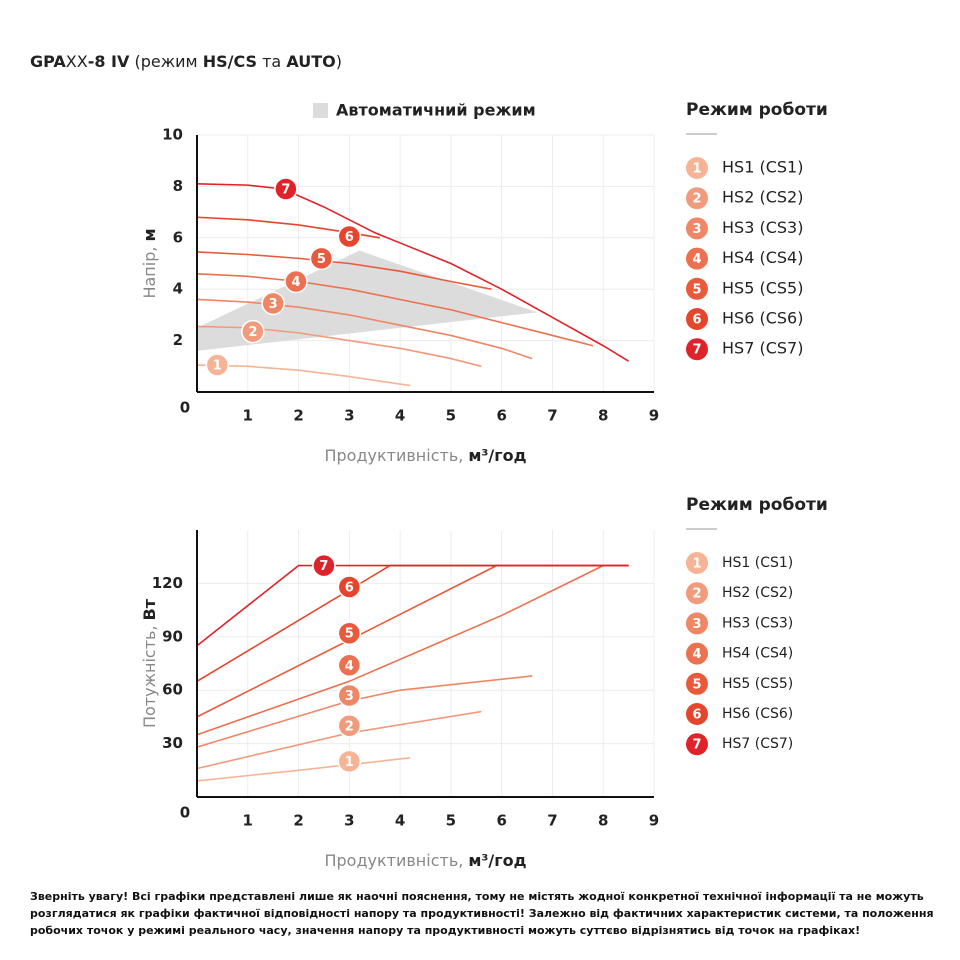  What do you see at coordinates (320, 110) in the screenshot?
I see `legend-swatch` at bounding box center [320, 110].